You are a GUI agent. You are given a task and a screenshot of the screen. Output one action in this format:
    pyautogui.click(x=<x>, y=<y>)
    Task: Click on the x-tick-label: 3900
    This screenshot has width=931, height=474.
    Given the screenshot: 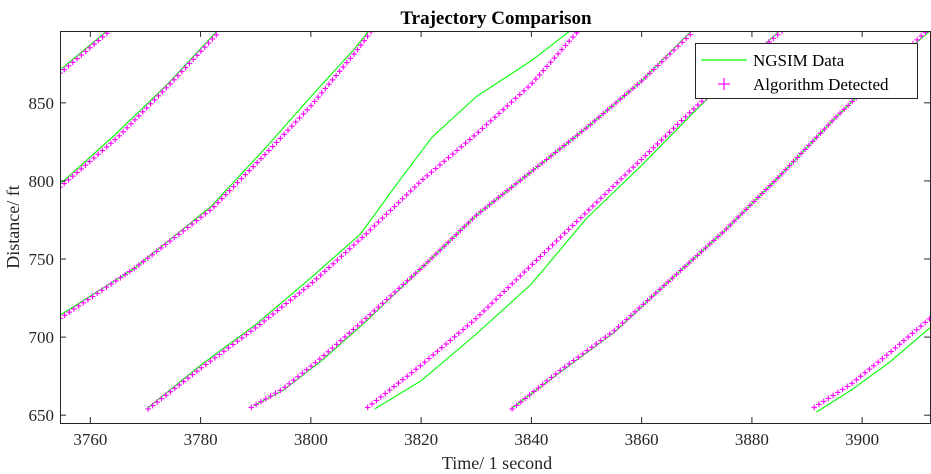 What is the action you would take?
    pyautogui.click(x=862, y=439)
    